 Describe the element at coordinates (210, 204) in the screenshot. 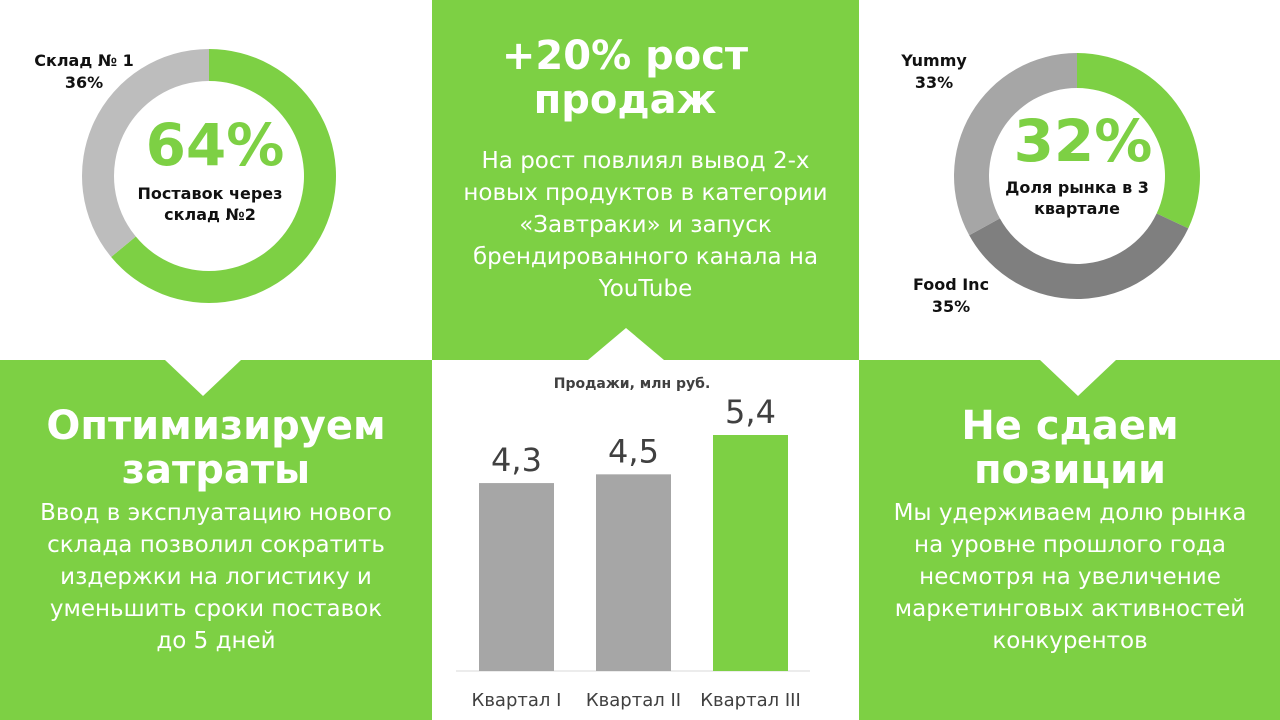

I see `left-center-label: Поставок через склад №2` at that location.